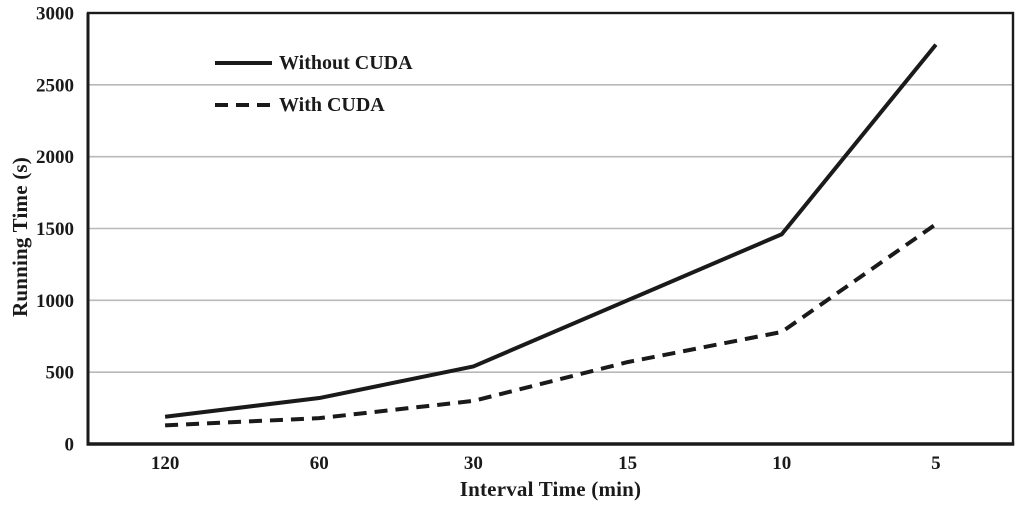 Image resolution: width=1024 pixels, height=512 pixels. What do you see at coordinates (55, 301) in the screenshot?
I see `y-tick-label: 1000` at bounding box center [55, 301].